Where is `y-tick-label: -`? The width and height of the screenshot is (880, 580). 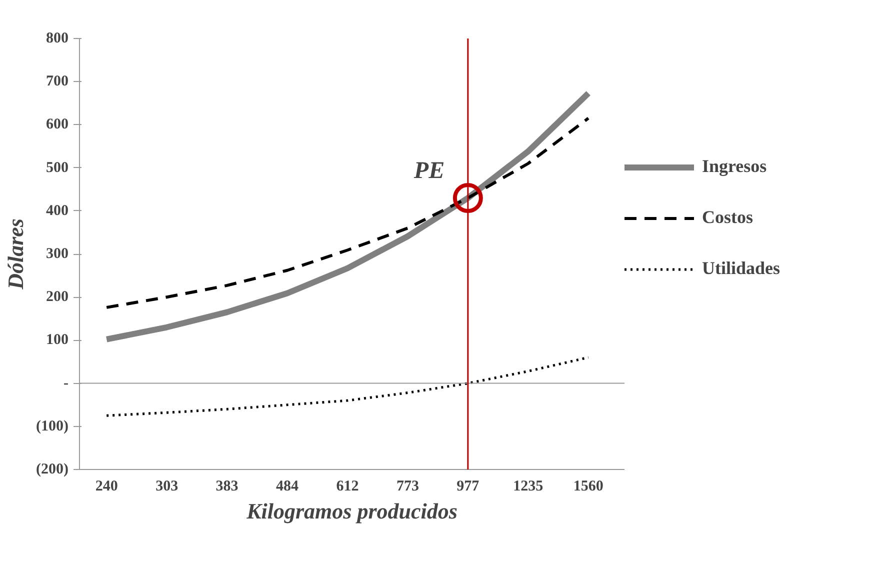
y-tick-label: - is located at coordinates (66, 383).